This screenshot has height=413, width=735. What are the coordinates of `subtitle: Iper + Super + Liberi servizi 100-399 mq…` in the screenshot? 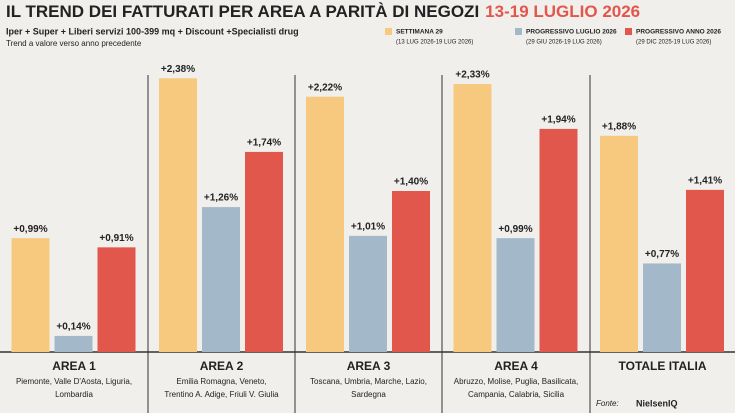 It's located at (152, 31).